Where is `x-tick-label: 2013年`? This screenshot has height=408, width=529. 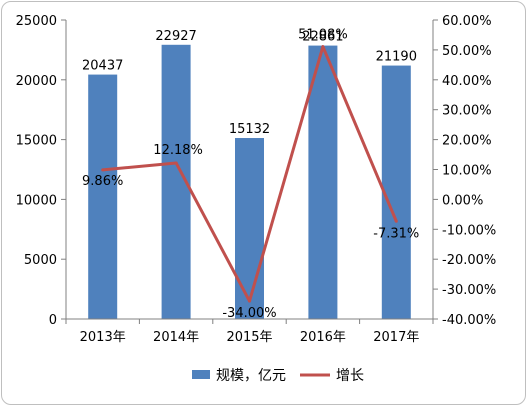 x-tick-label: 2013年 is located at coordinates (103, 337).